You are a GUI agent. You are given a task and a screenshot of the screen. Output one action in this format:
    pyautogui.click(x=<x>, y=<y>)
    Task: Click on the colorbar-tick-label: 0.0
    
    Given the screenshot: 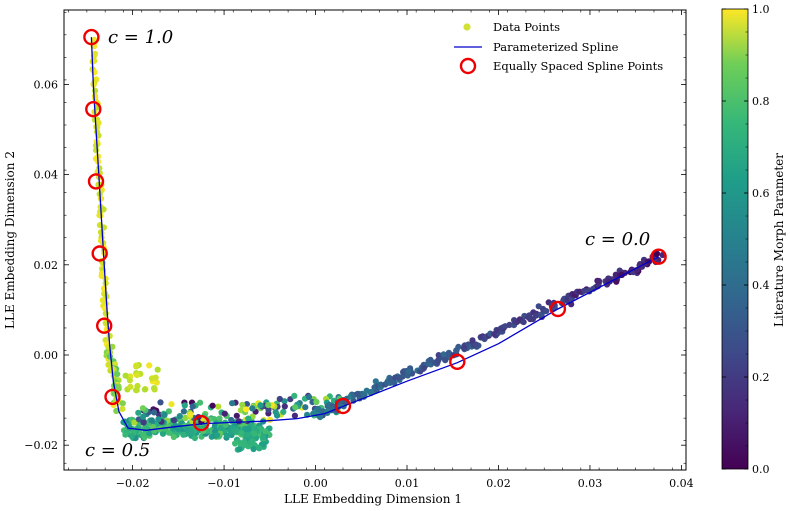 What is the action you would take?
    pyautogui.click(x=761, y=469)
    